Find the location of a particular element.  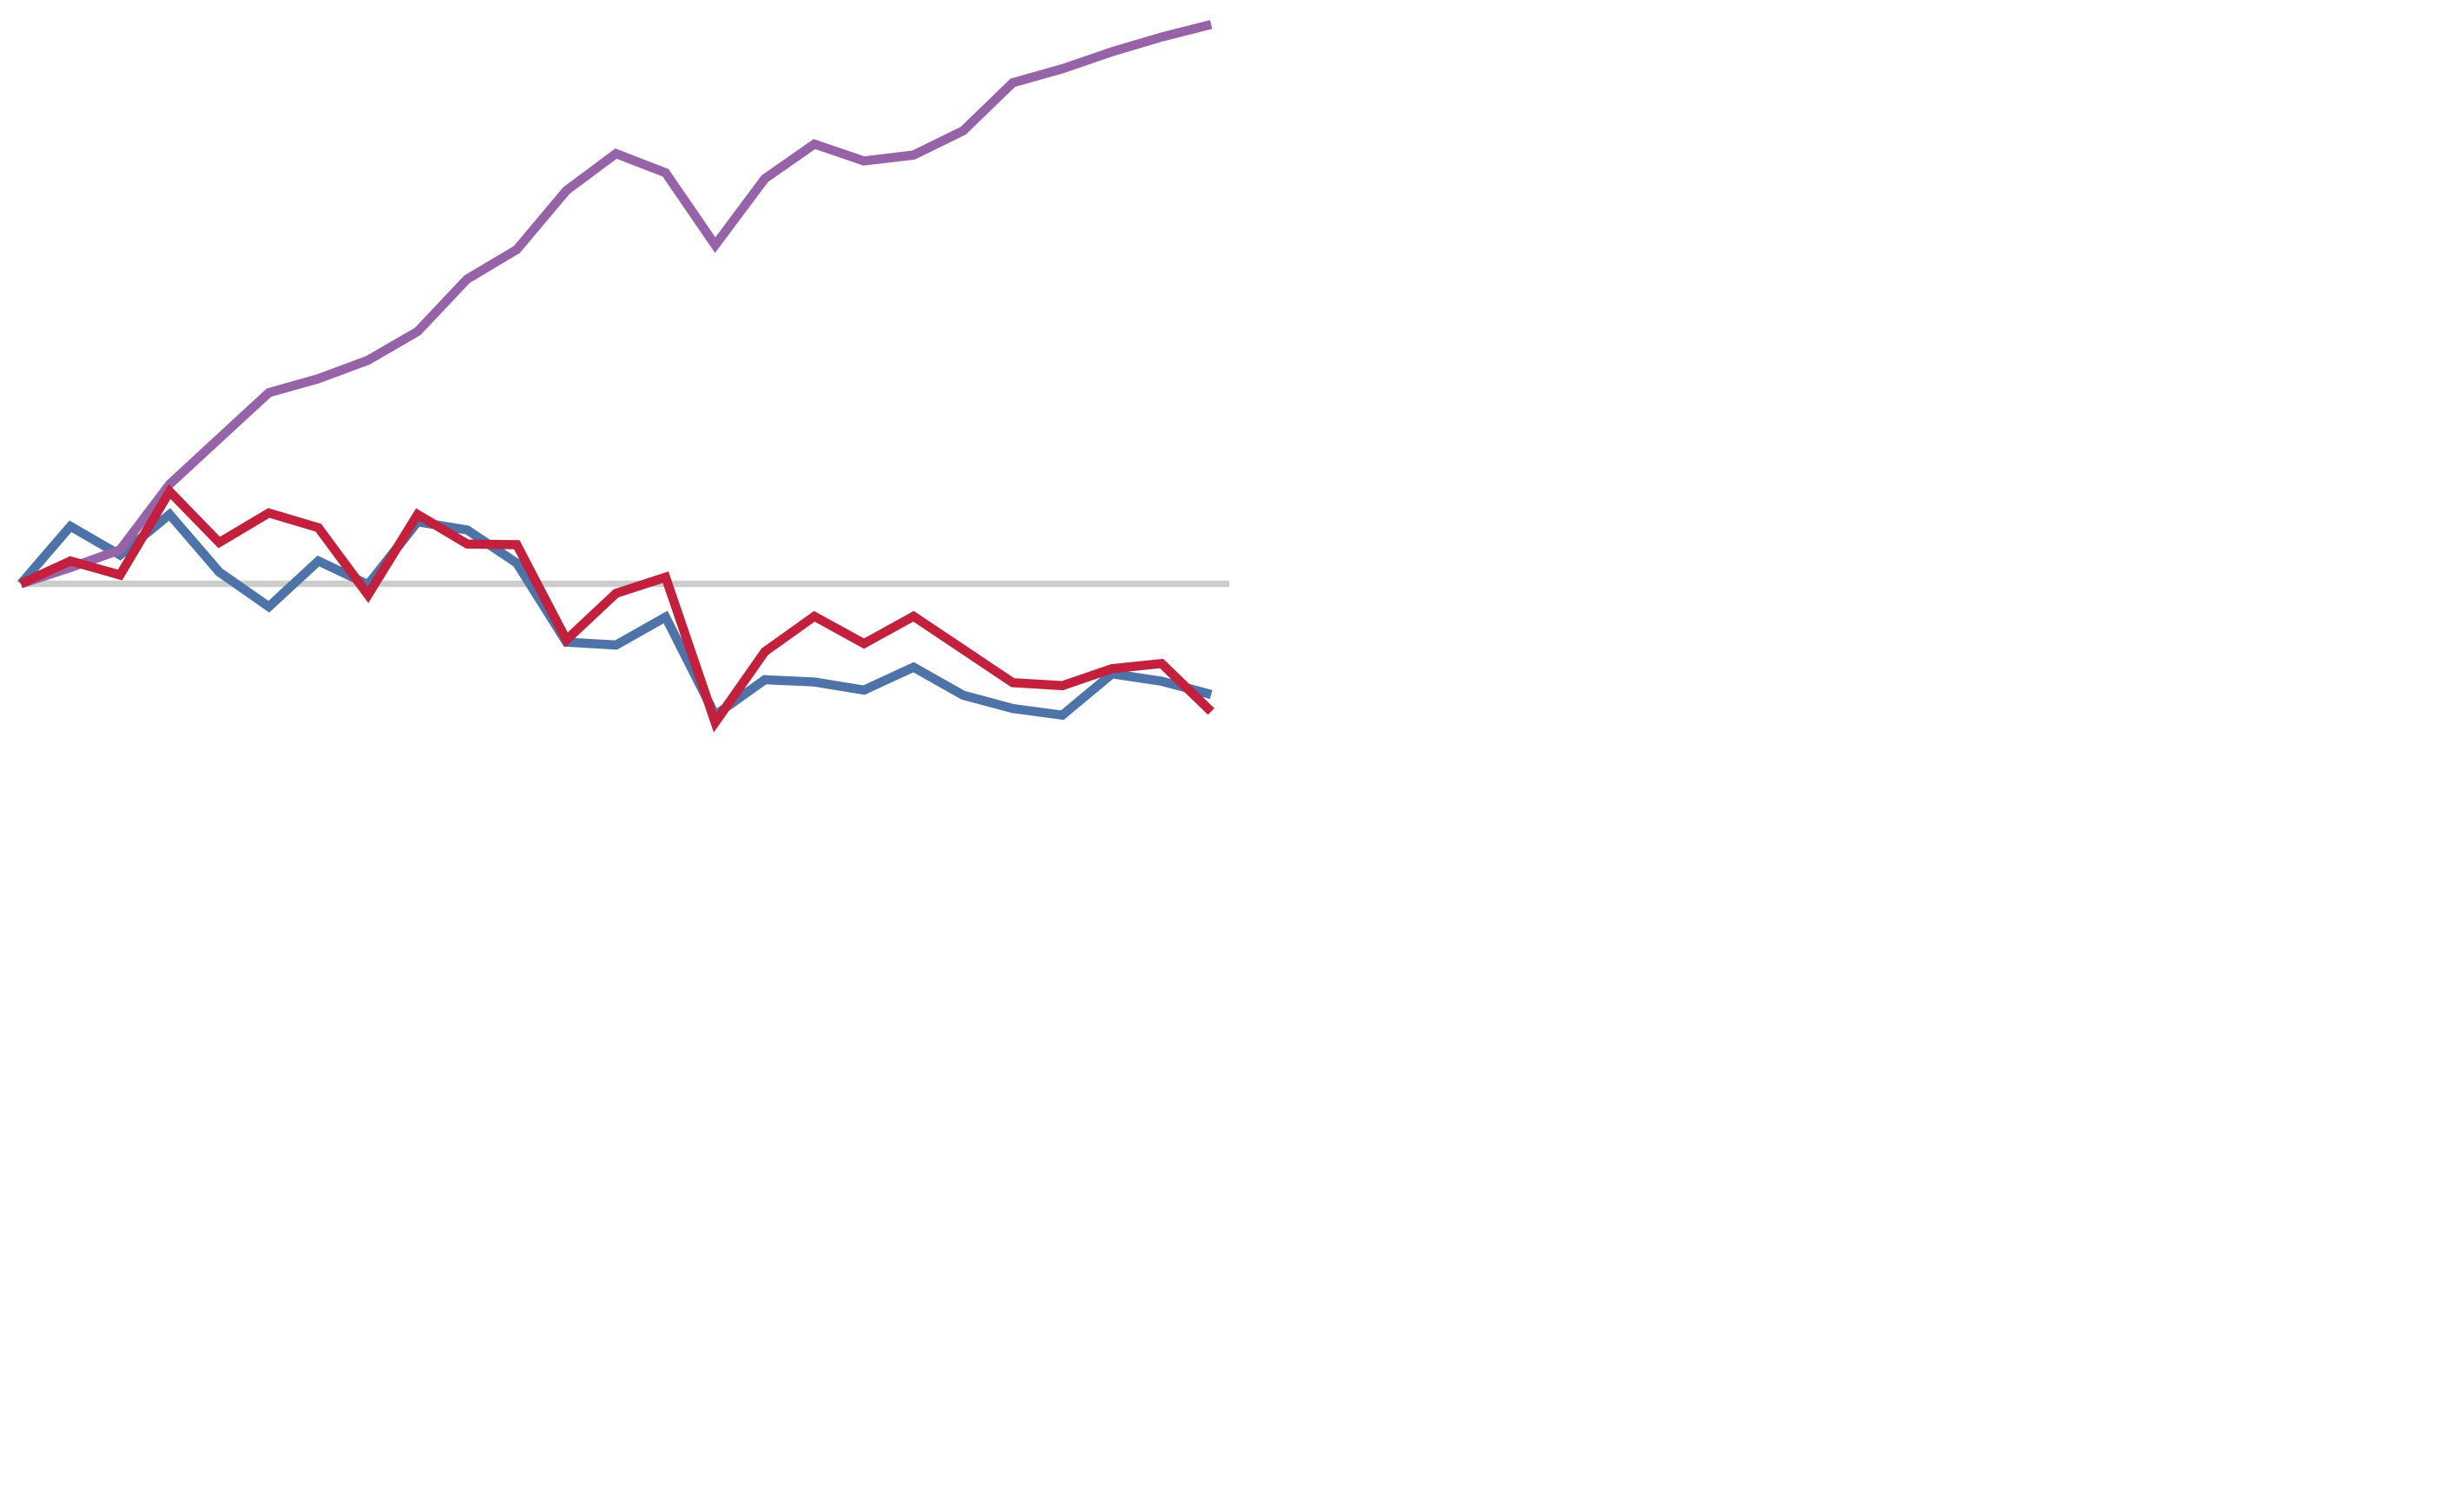

red-series-line is located at coordinates (616, 608).